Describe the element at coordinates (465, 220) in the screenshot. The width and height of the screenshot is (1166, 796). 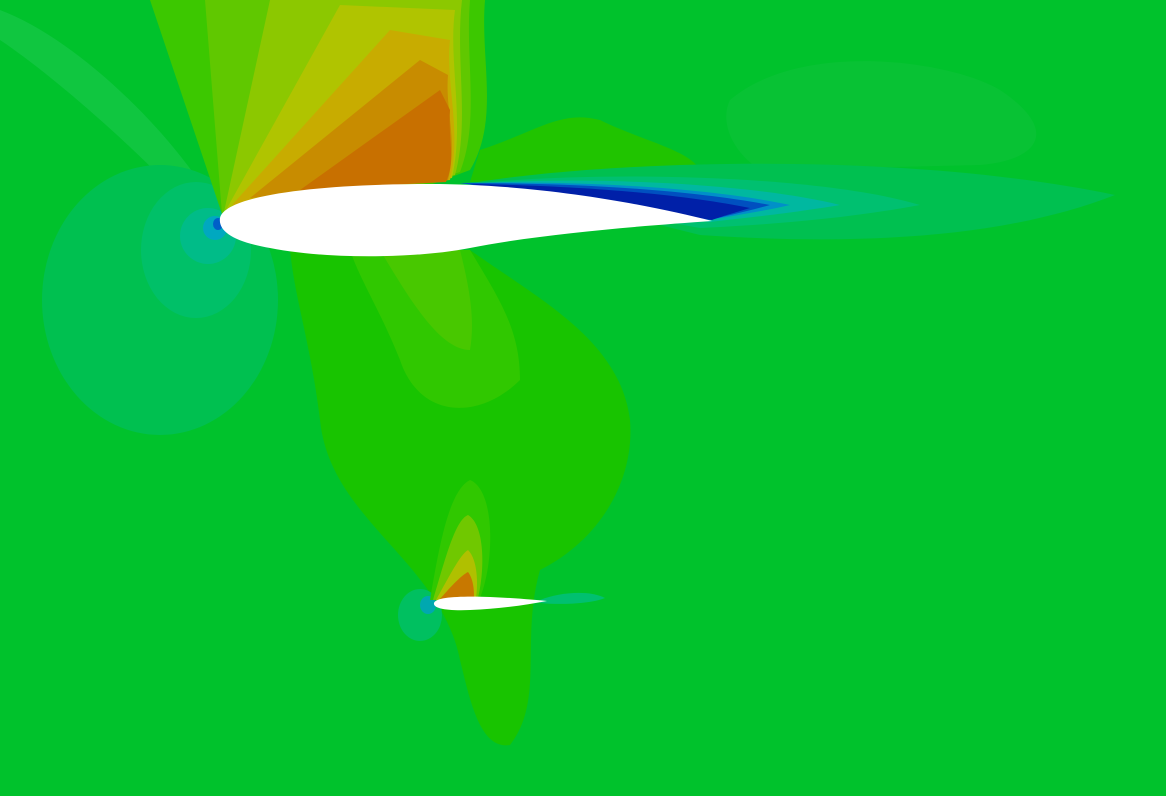
I see `main-airfoil` at that location.